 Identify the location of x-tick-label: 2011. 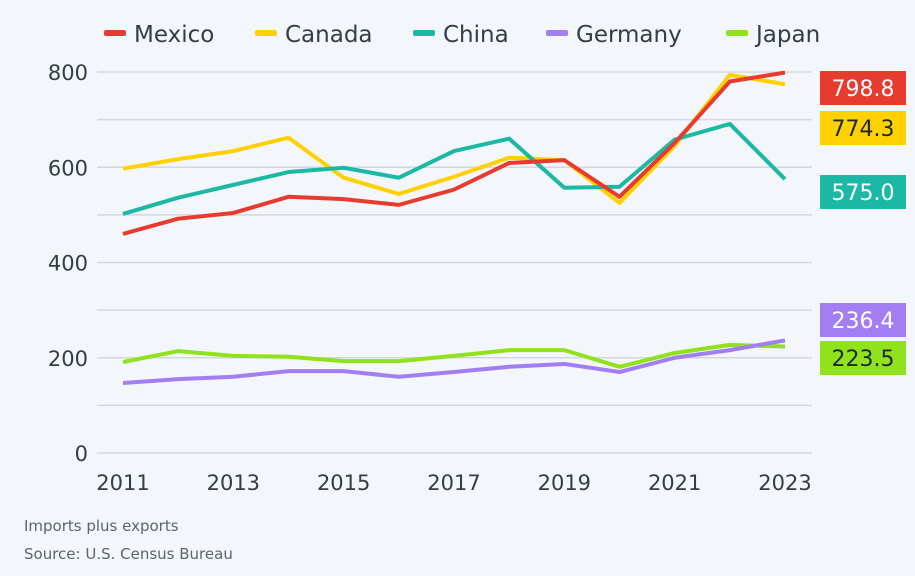
(122, 483).